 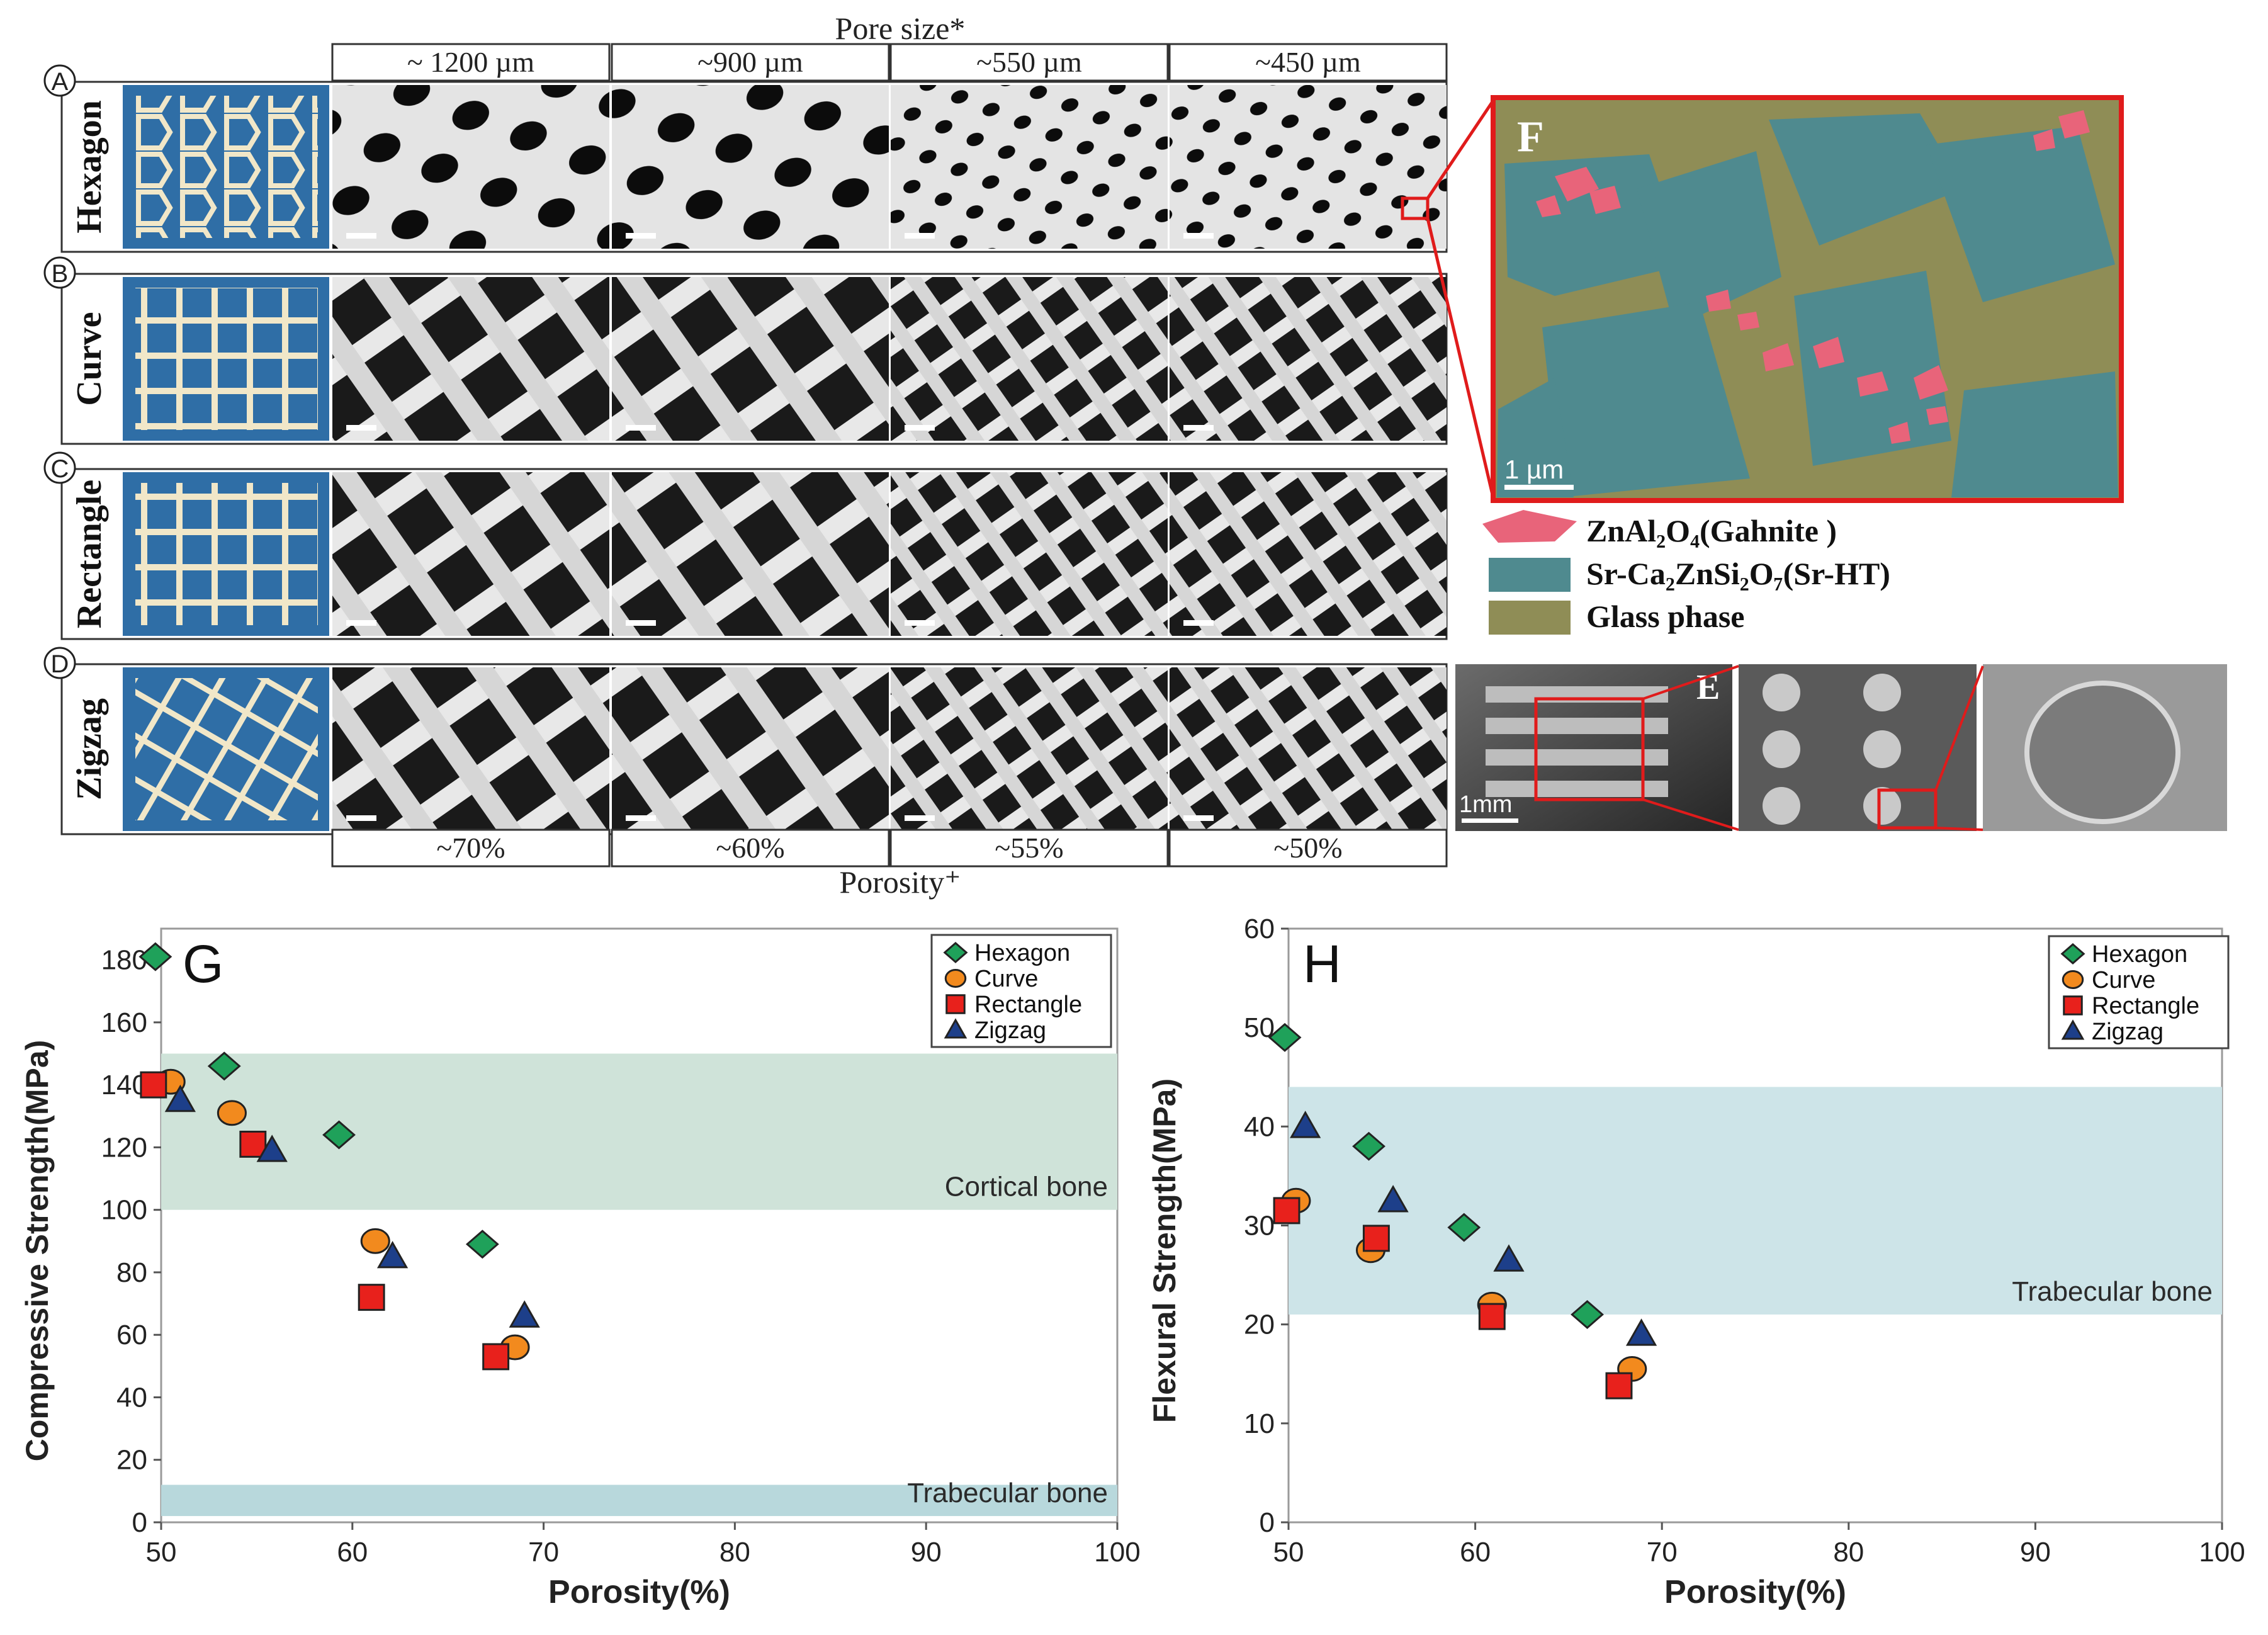 I want to click on y-tick-label: 60, so click(x=131, y=1335).